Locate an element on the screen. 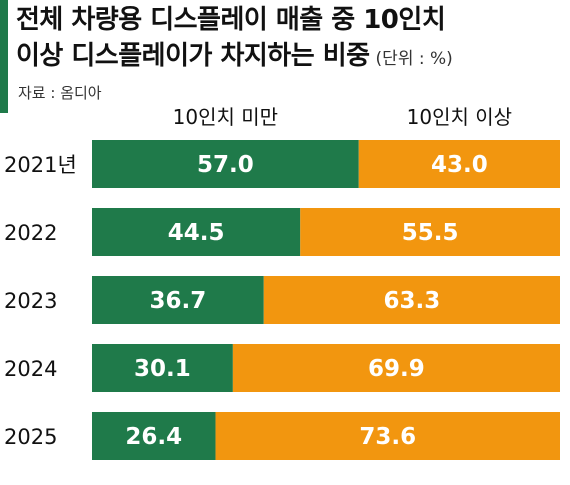  data-label-2022-series-2: 55.5 is located at coordinates (430, 233).